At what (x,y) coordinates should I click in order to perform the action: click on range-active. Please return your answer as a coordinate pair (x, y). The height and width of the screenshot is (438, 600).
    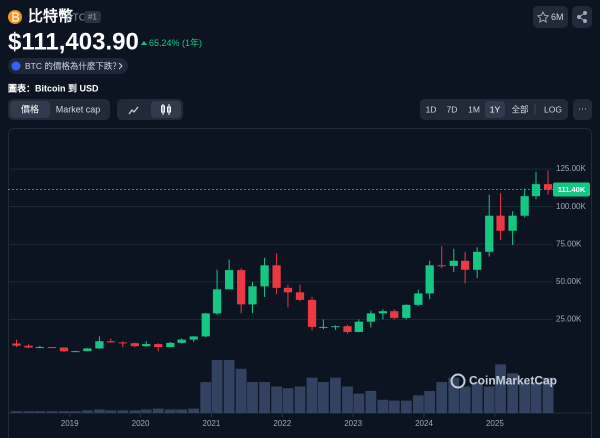
    Looking at the image, I should click on (495, 109).